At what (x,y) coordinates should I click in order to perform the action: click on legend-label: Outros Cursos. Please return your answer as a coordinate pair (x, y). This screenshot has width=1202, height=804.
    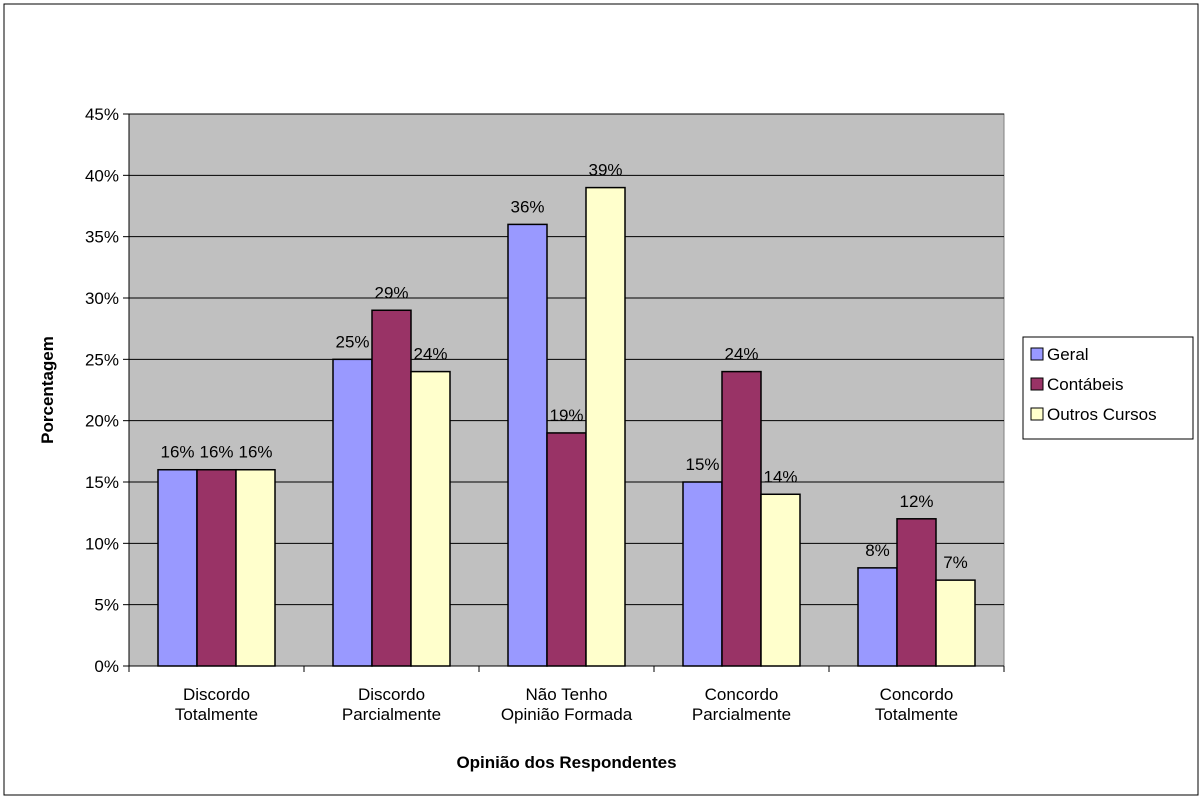
    Looking at the image, I should click on (1102, 414).